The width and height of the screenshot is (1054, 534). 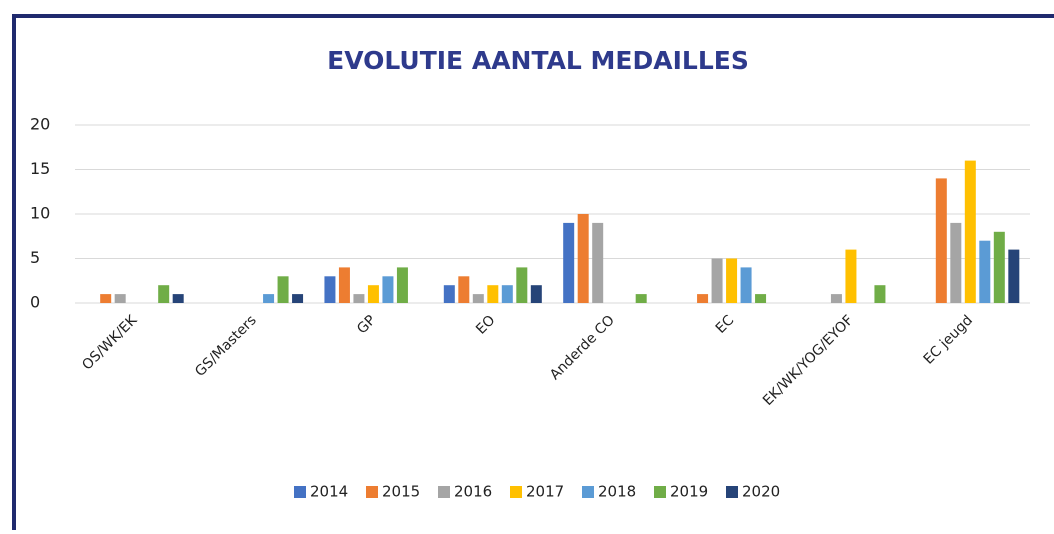 What do you see at coordinates (35, 302) in the screenshot?
I see `y-tick-label: 0` at bounding box center [35, 302].